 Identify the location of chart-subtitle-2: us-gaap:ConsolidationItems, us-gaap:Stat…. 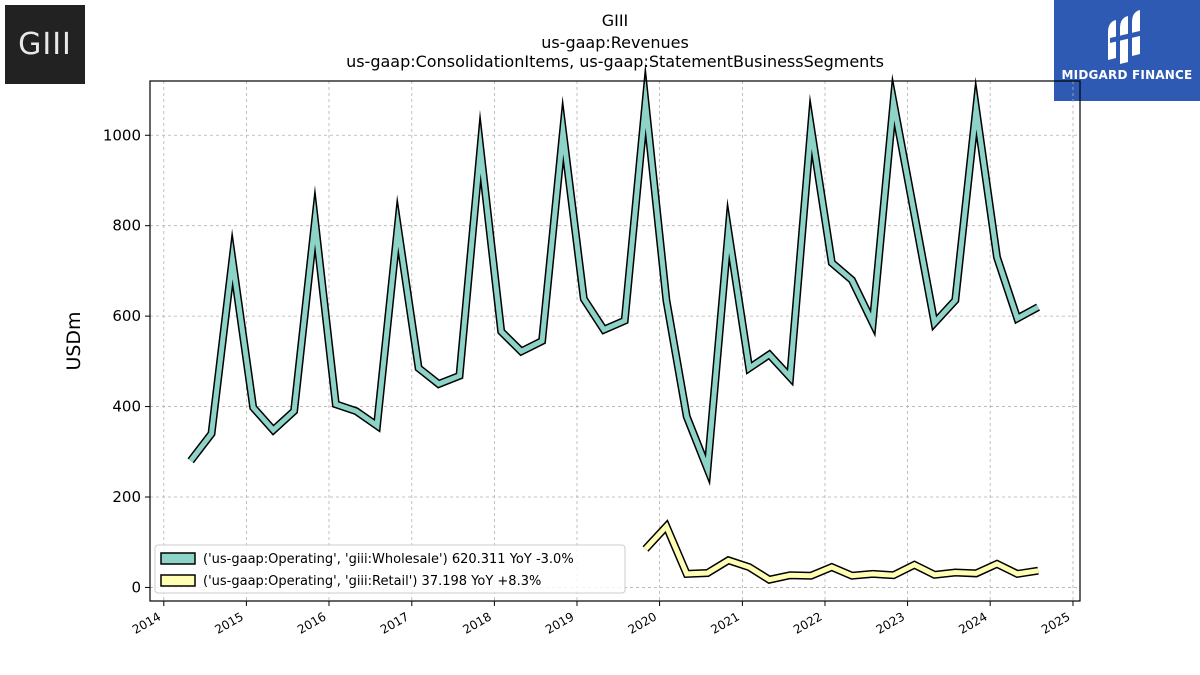
(615, 61).